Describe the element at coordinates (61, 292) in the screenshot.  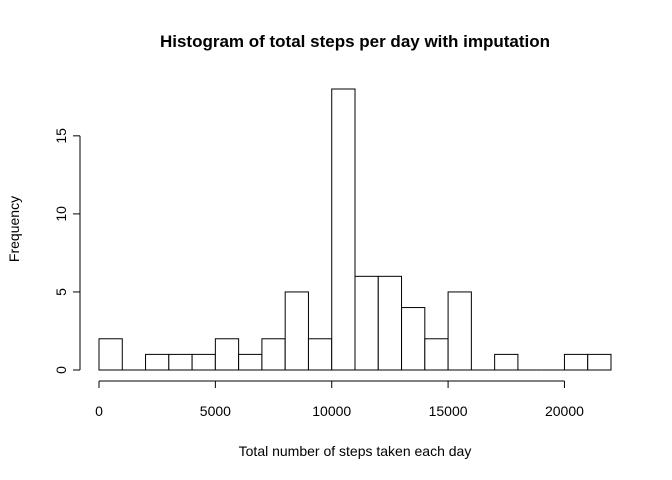
I see `y-tick-label: 5` at that location.